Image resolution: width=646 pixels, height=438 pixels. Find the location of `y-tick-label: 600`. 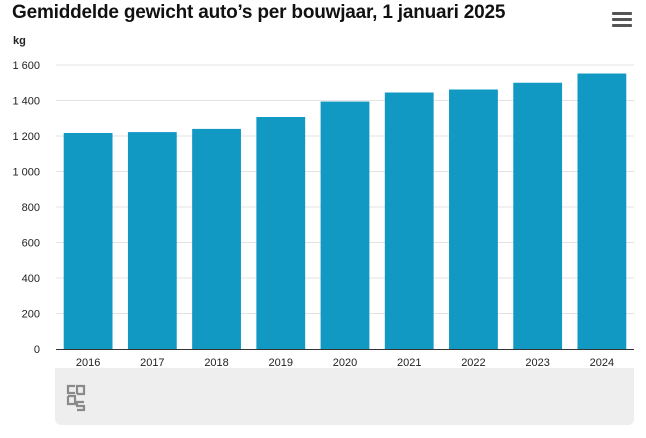

y-tick-label: 600 is located at coordinates (31, 244).